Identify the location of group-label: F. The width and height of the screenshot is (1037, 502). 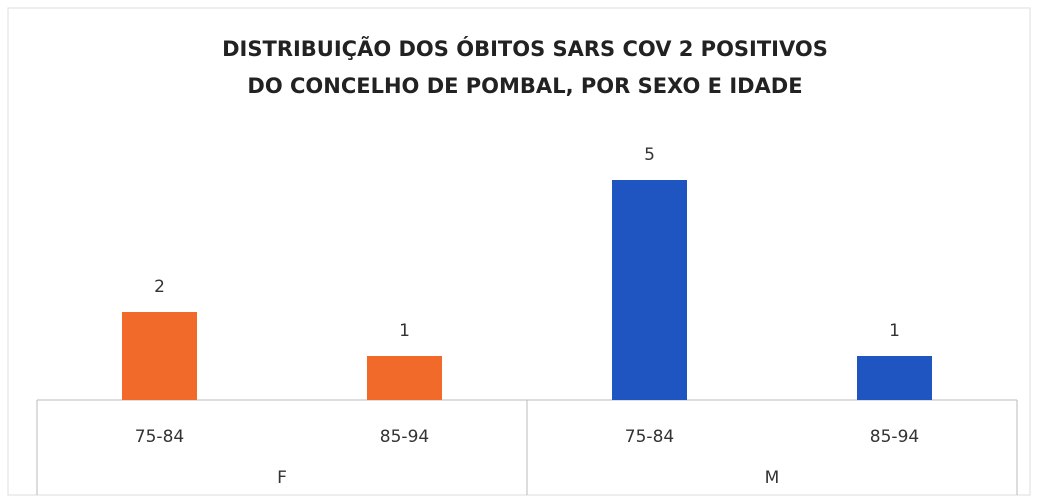
(282, 478).